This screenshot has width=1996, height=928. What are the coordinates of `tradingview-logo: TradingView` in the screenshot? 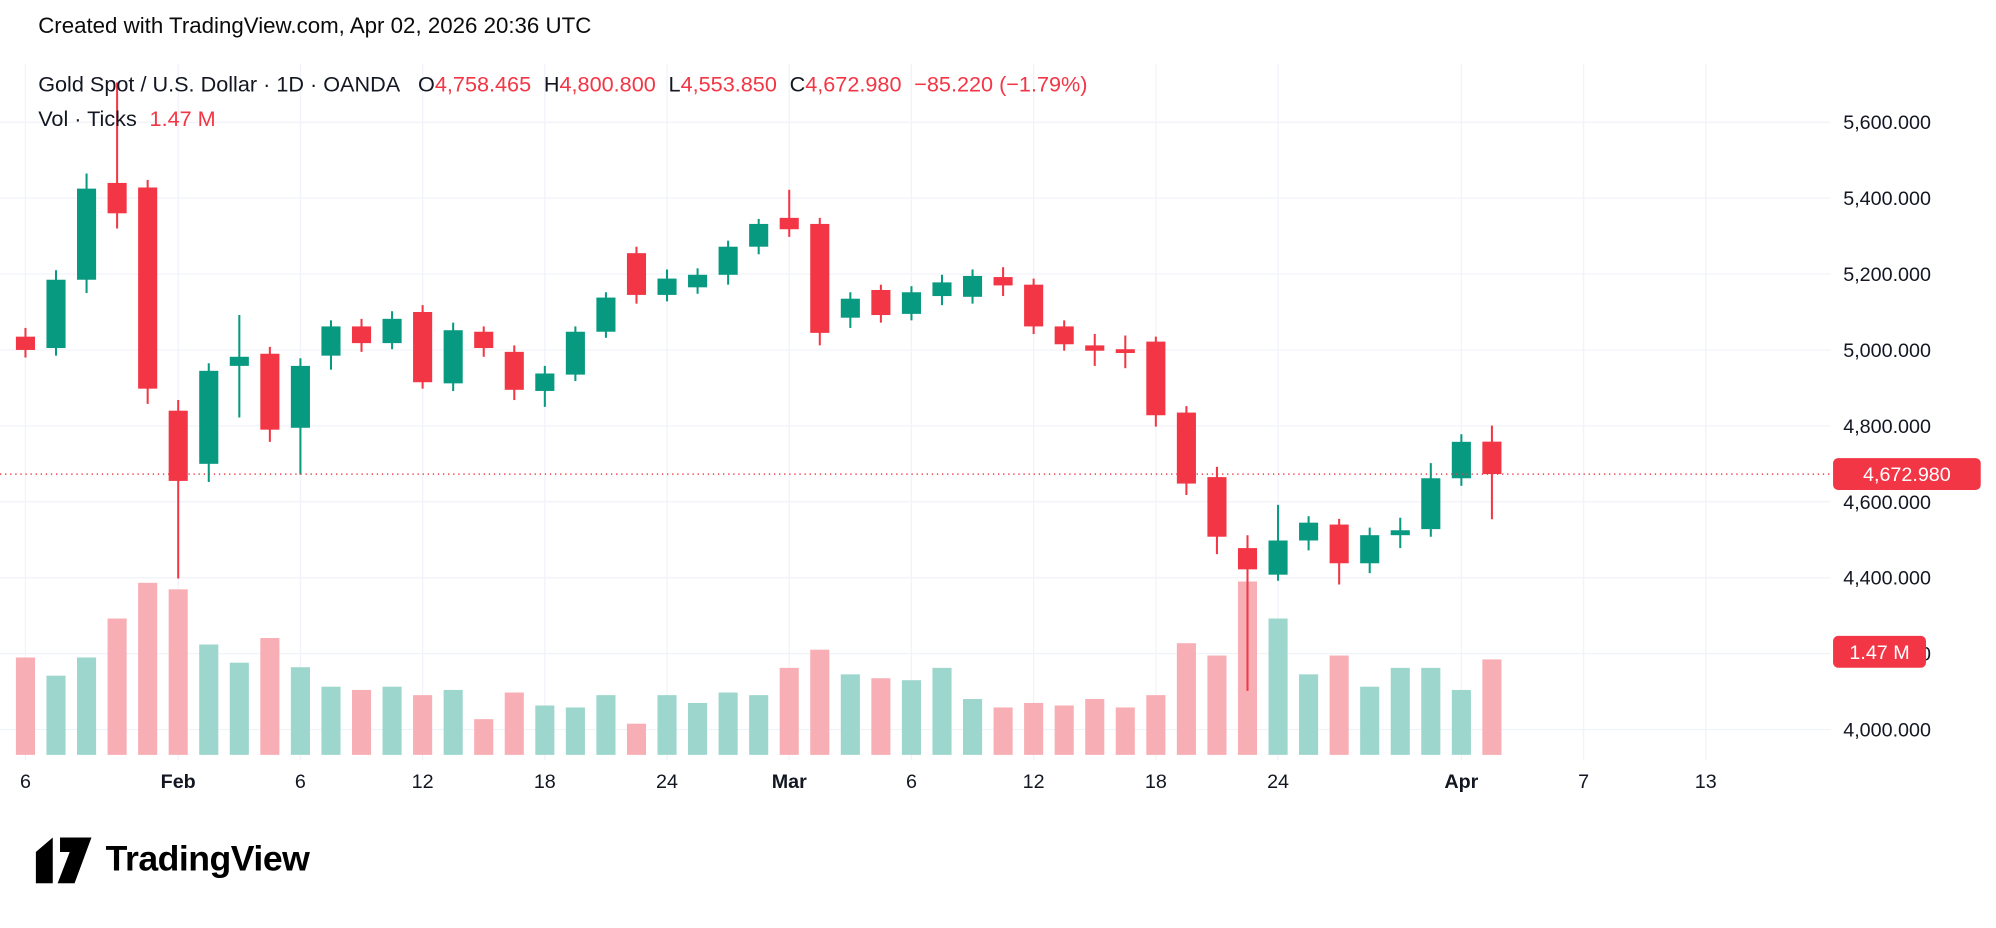 It's located at (172, 859).